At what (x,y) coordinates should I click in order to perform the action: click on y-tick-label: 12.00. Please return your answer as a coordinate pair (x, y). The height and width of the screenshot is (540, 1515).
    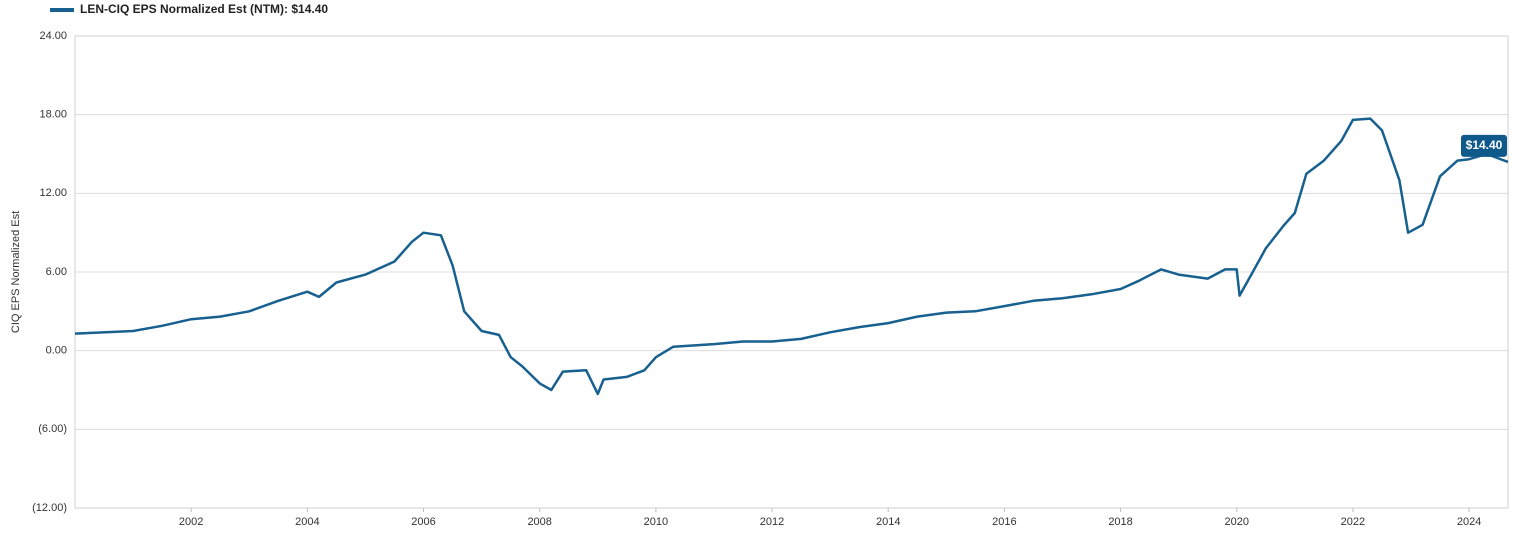
    Looking at the image, I should click on (53, 193).